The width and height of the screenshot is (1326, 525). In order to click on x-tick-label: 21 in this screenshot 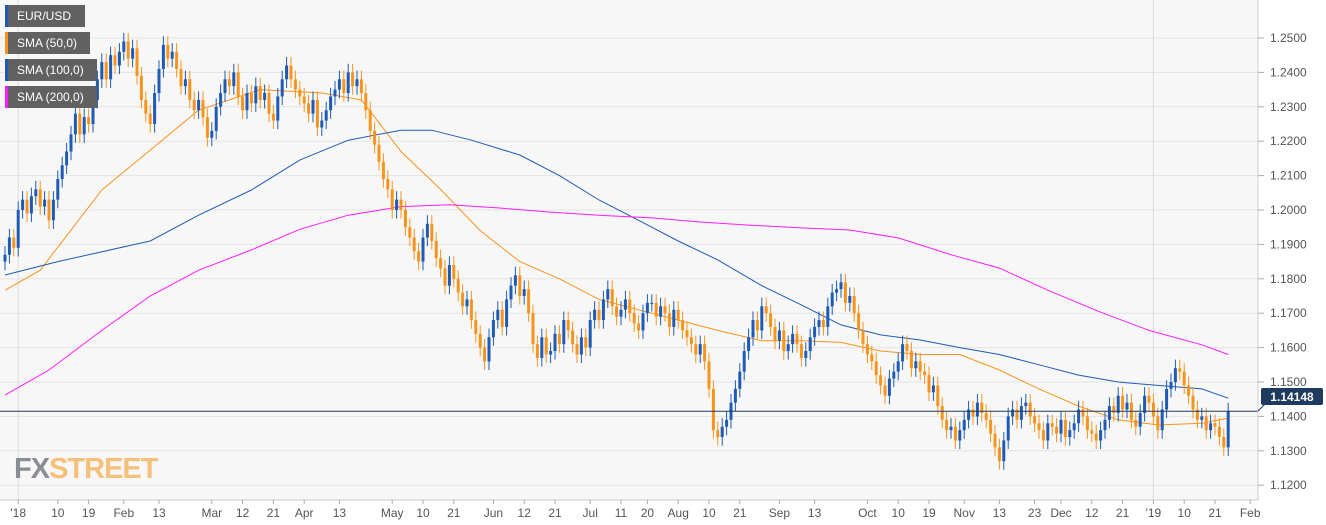, I will do `click(1123, 513)`.